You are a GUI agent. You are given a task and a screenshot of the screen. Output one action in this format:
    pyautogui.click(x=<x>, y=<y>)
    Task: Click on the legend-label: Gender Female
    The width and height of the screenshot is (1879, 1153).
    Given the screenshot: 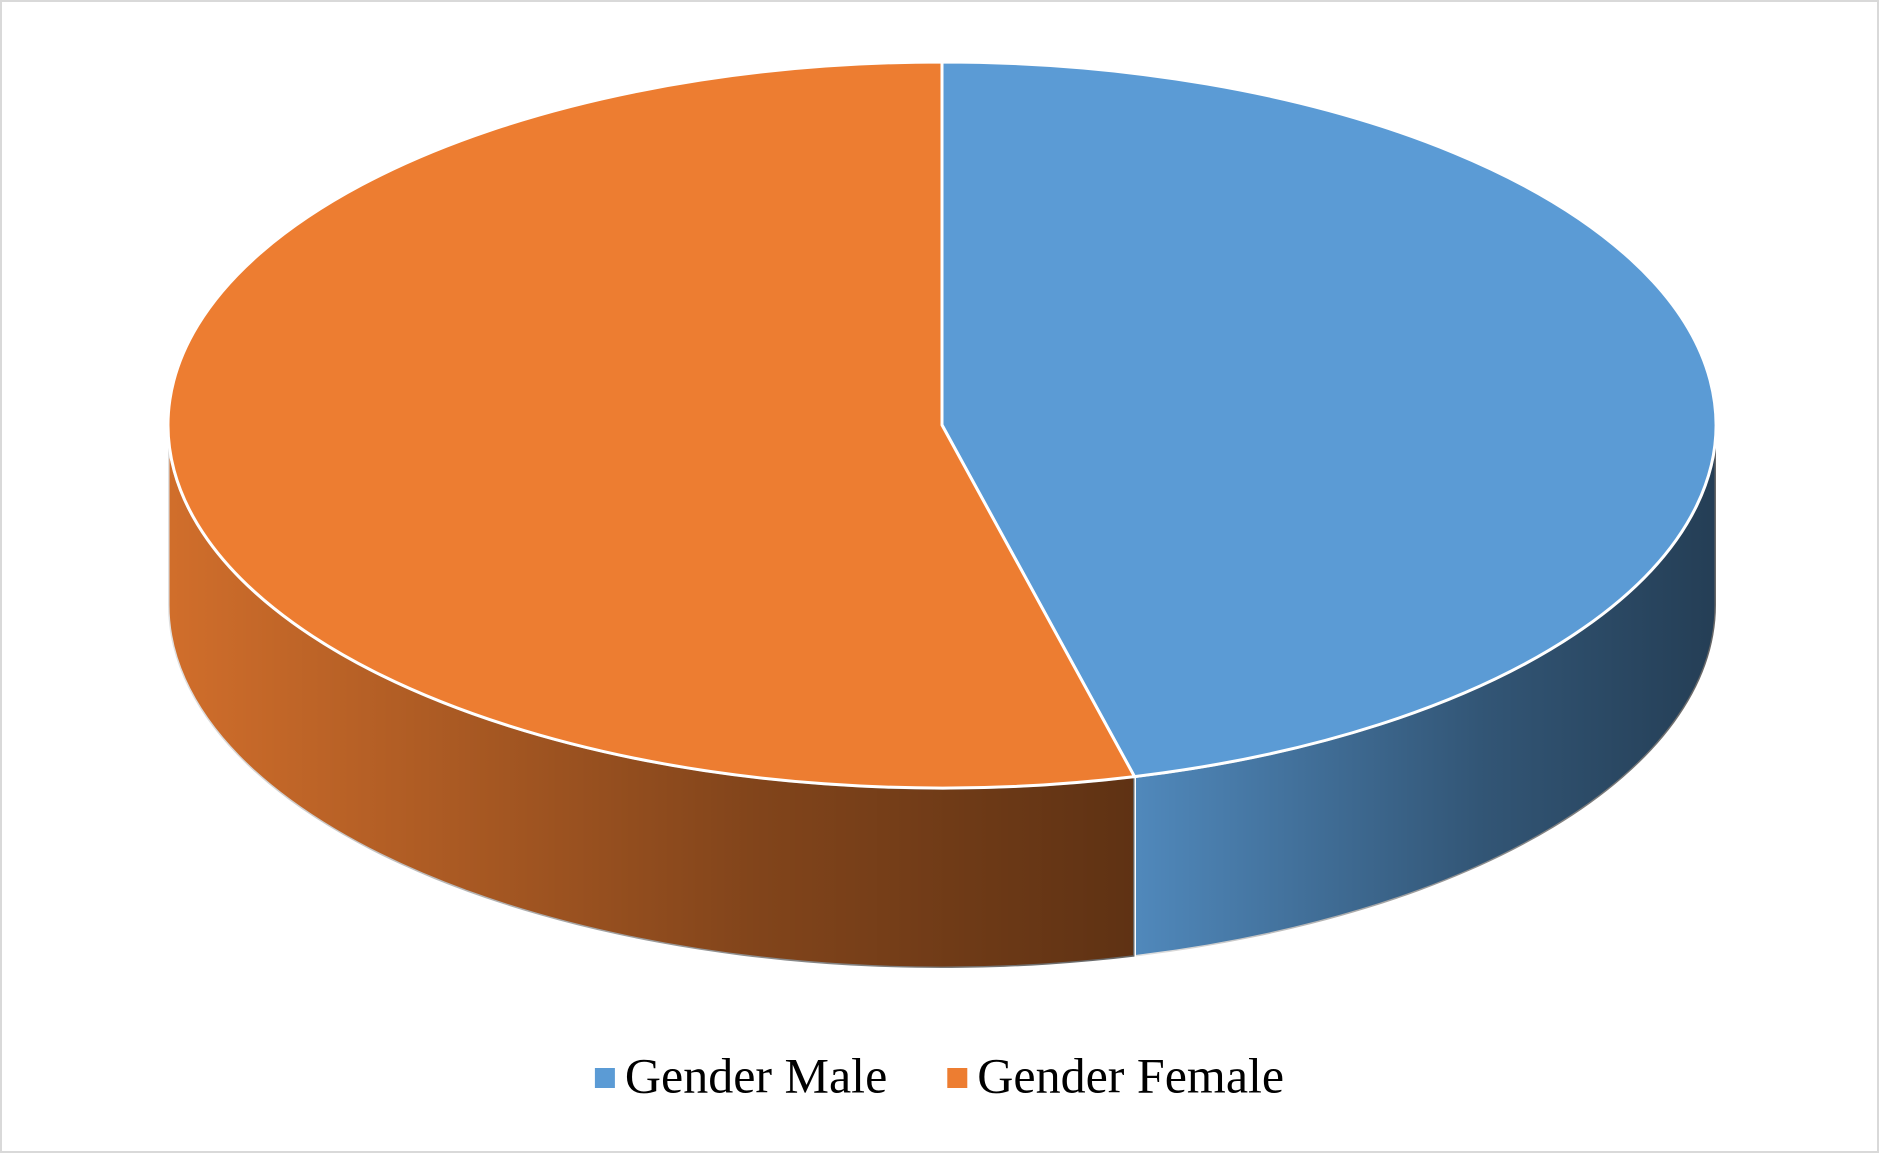 What is the action you would take?
    pyautogui.click(x=1130, y=1075)
    